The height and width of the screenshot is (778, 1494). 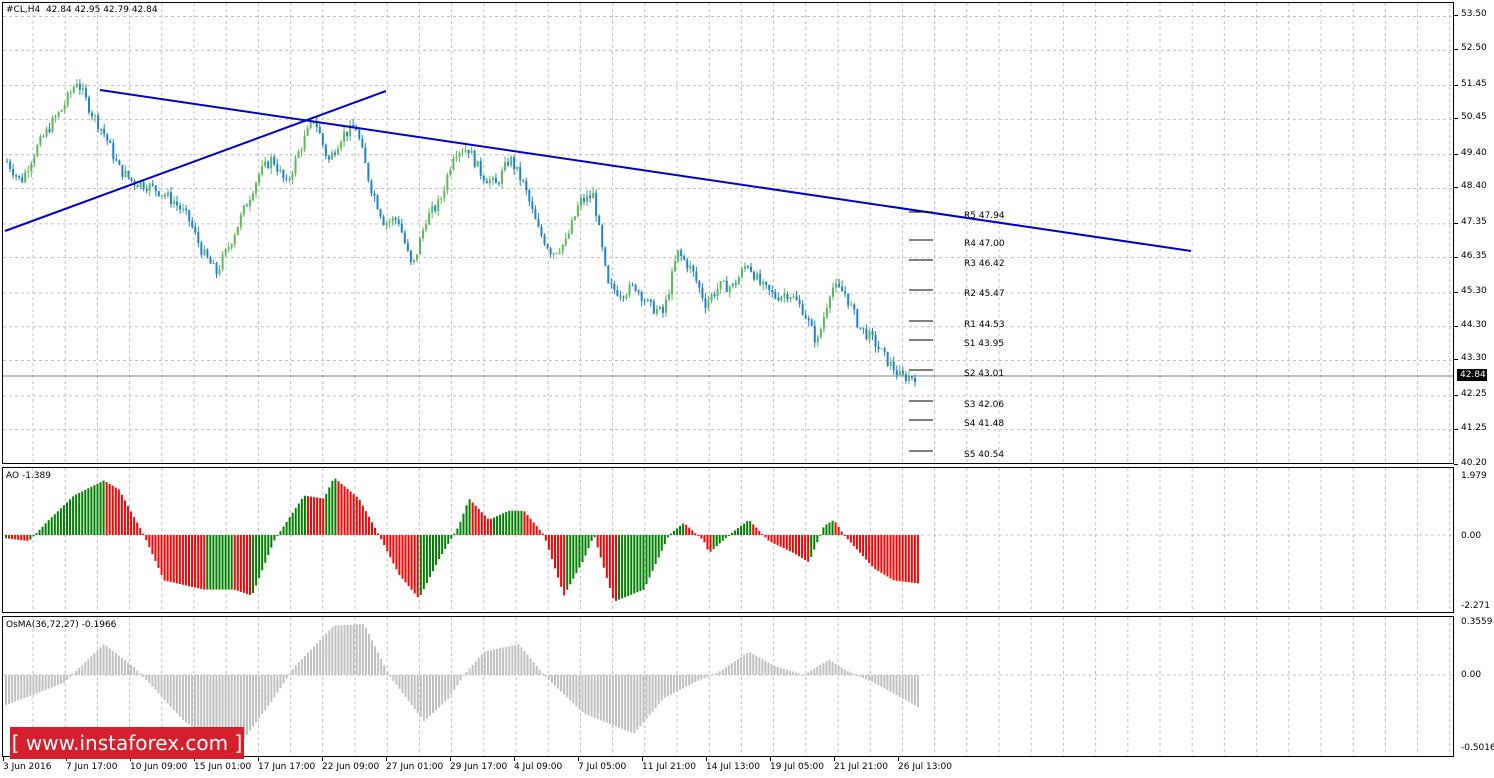 What do you see at coordinates (1471, 536) in the screenshot?
I see `ao-axis-zero: 0.00` at bounding box center [1471, 536].